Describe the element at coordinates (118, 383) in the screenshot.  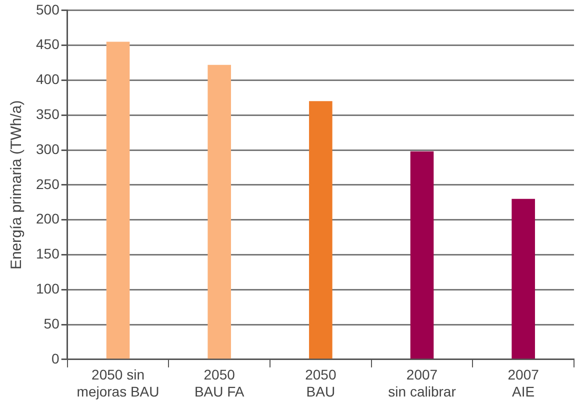
I see `x-tick-label: 2050 sin mejoras BAU` at that location.